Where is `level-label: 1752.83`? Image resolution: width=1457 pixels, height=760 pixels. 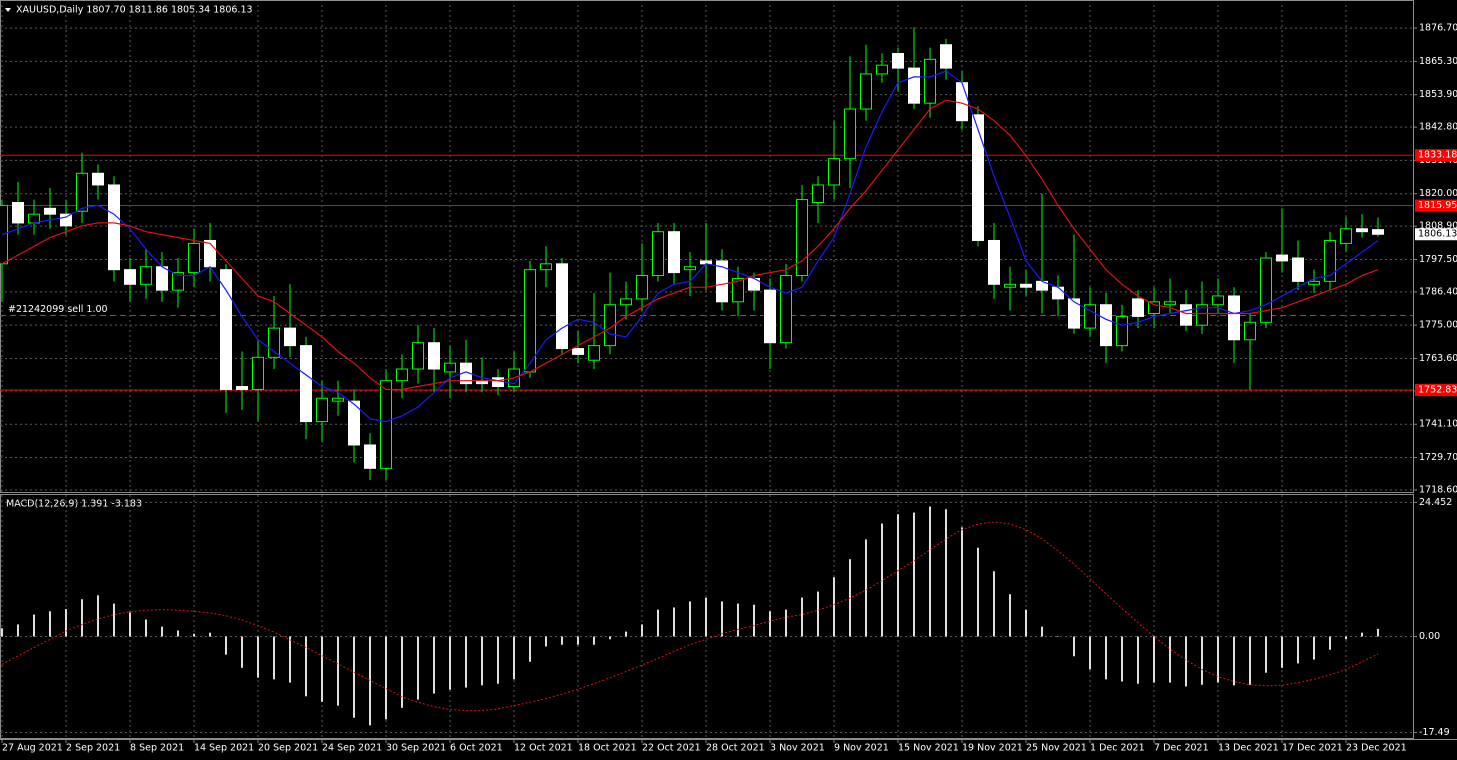
level-label: 1752.83 is located at coordinates (1437, 389).